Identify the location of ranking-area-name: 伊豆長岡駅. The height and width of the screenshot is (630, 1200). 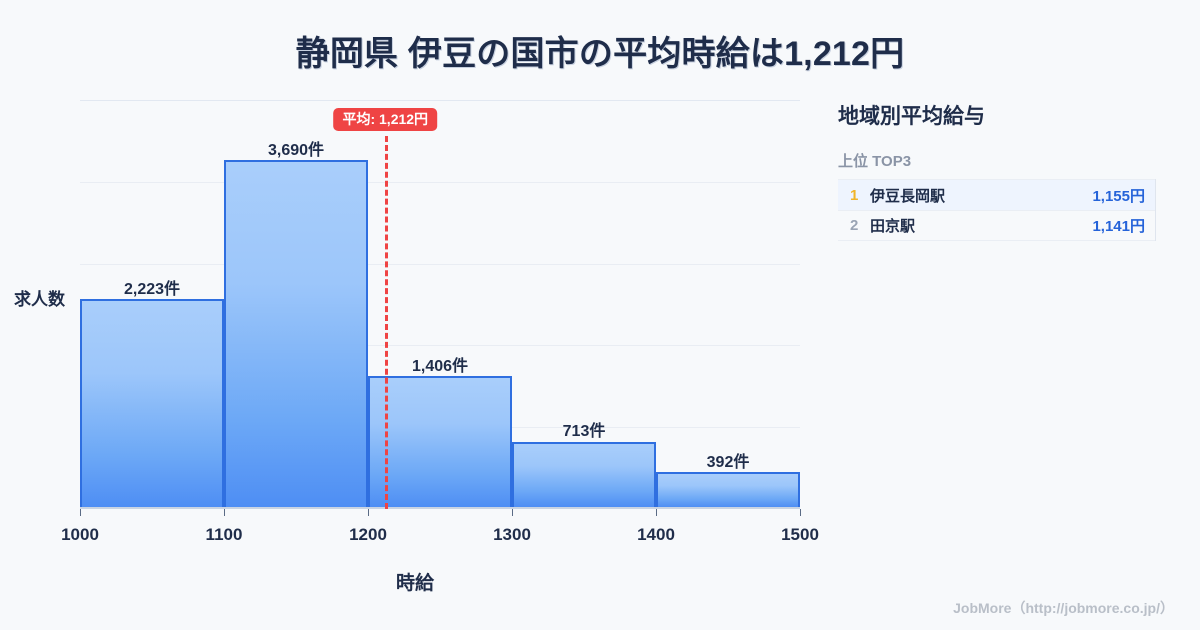
(908, 196).